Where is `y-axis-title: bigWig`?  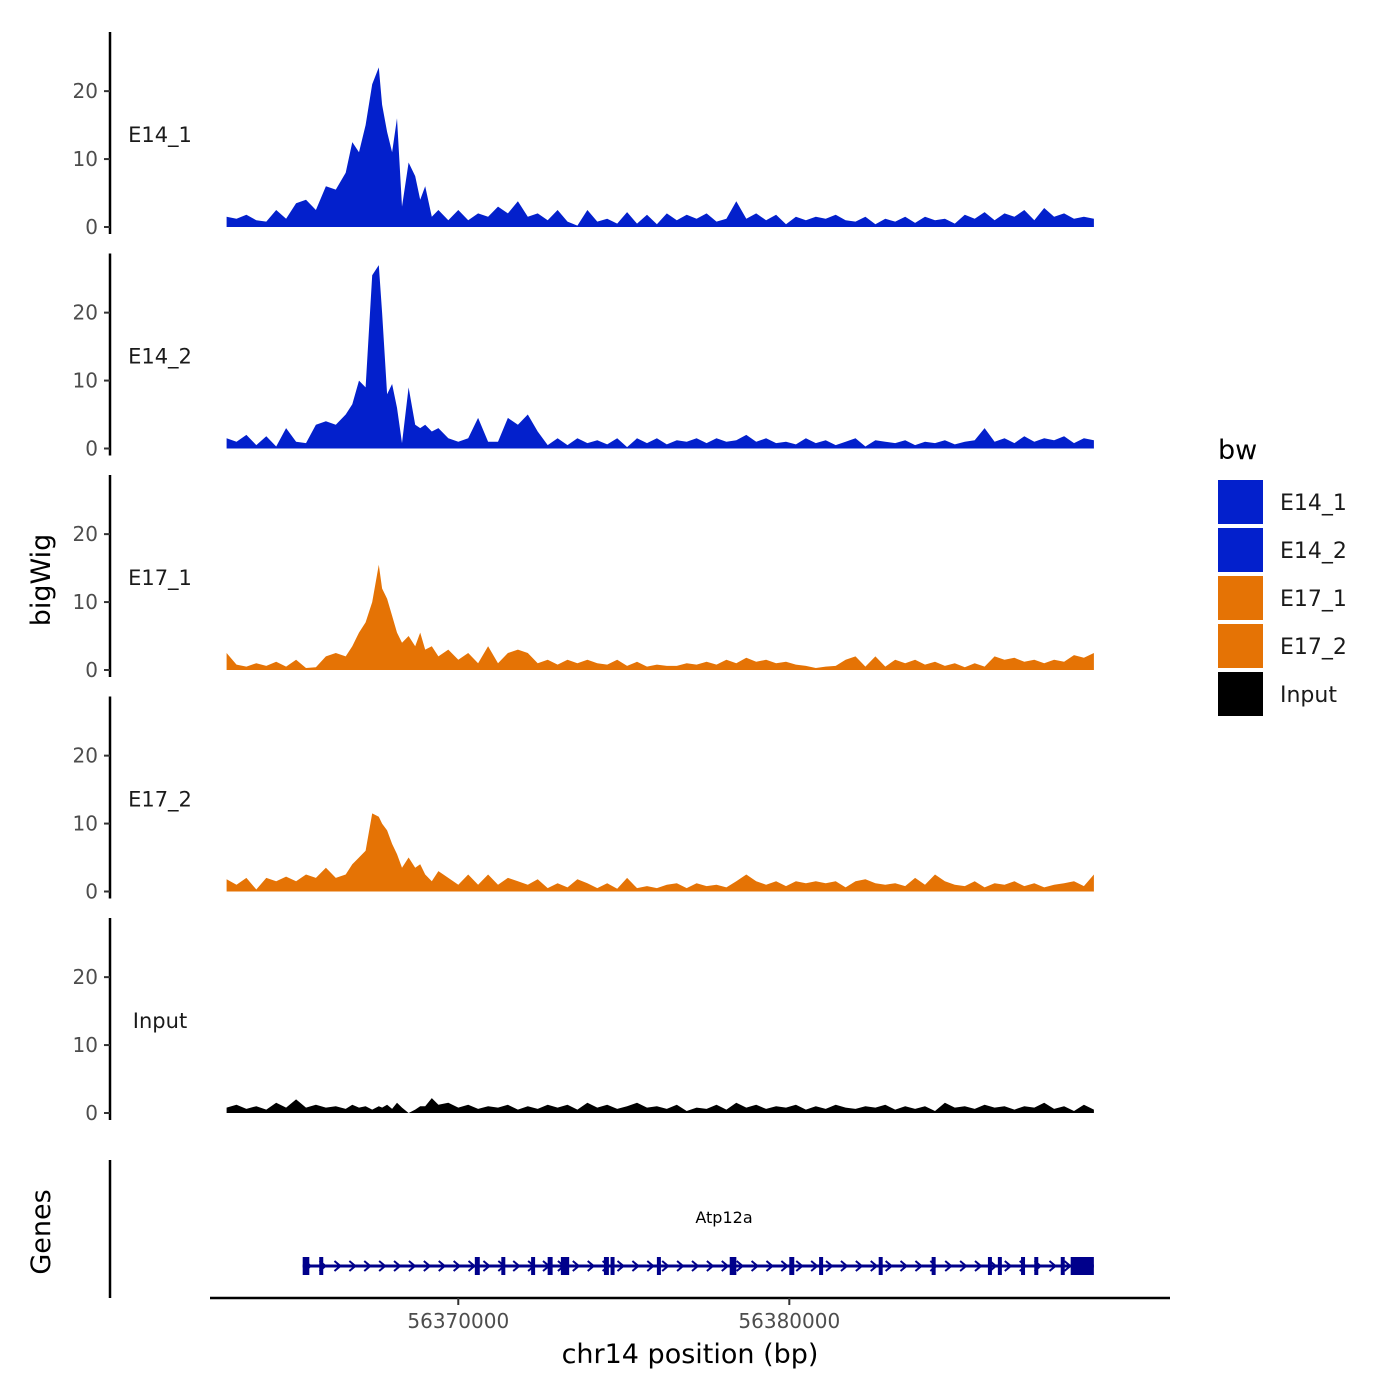 y-axis-title: bigWig is located at coordinates (41, 580).